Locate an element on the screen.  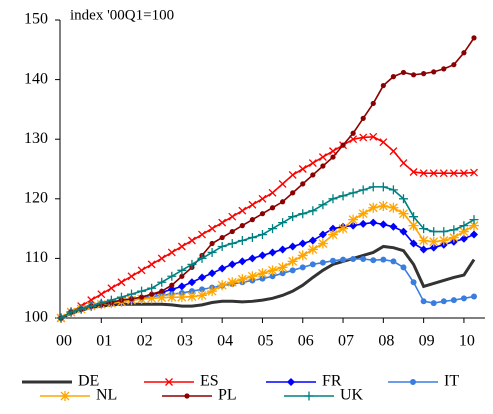
y-tick-label: 110 is located at coordinates (36, 257).